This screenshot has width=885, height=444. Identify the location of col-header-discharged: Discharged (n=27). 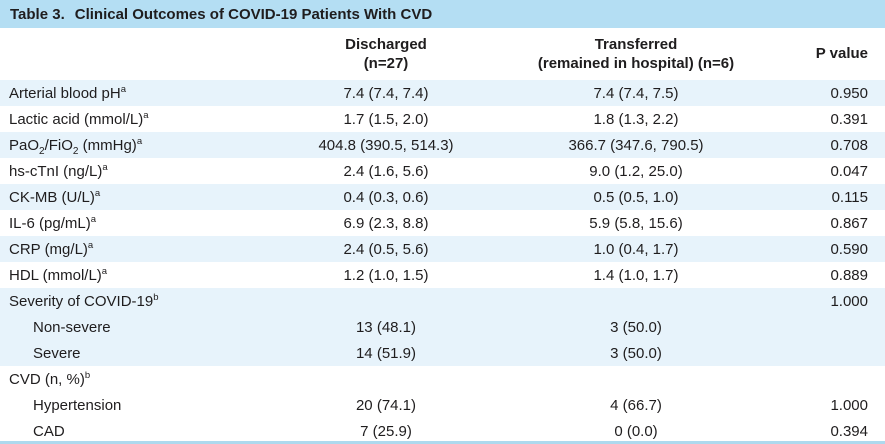
(386, 54).